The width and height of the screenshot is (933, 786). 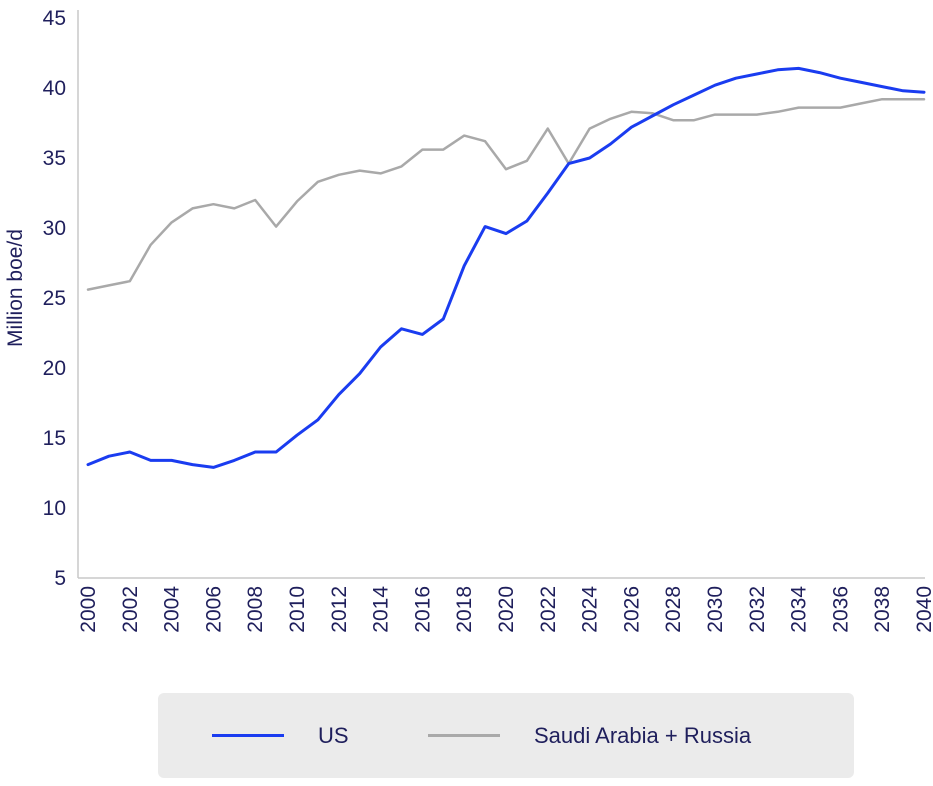 I want to click on x-tick-label: 2014, so click(x=381, y=609).